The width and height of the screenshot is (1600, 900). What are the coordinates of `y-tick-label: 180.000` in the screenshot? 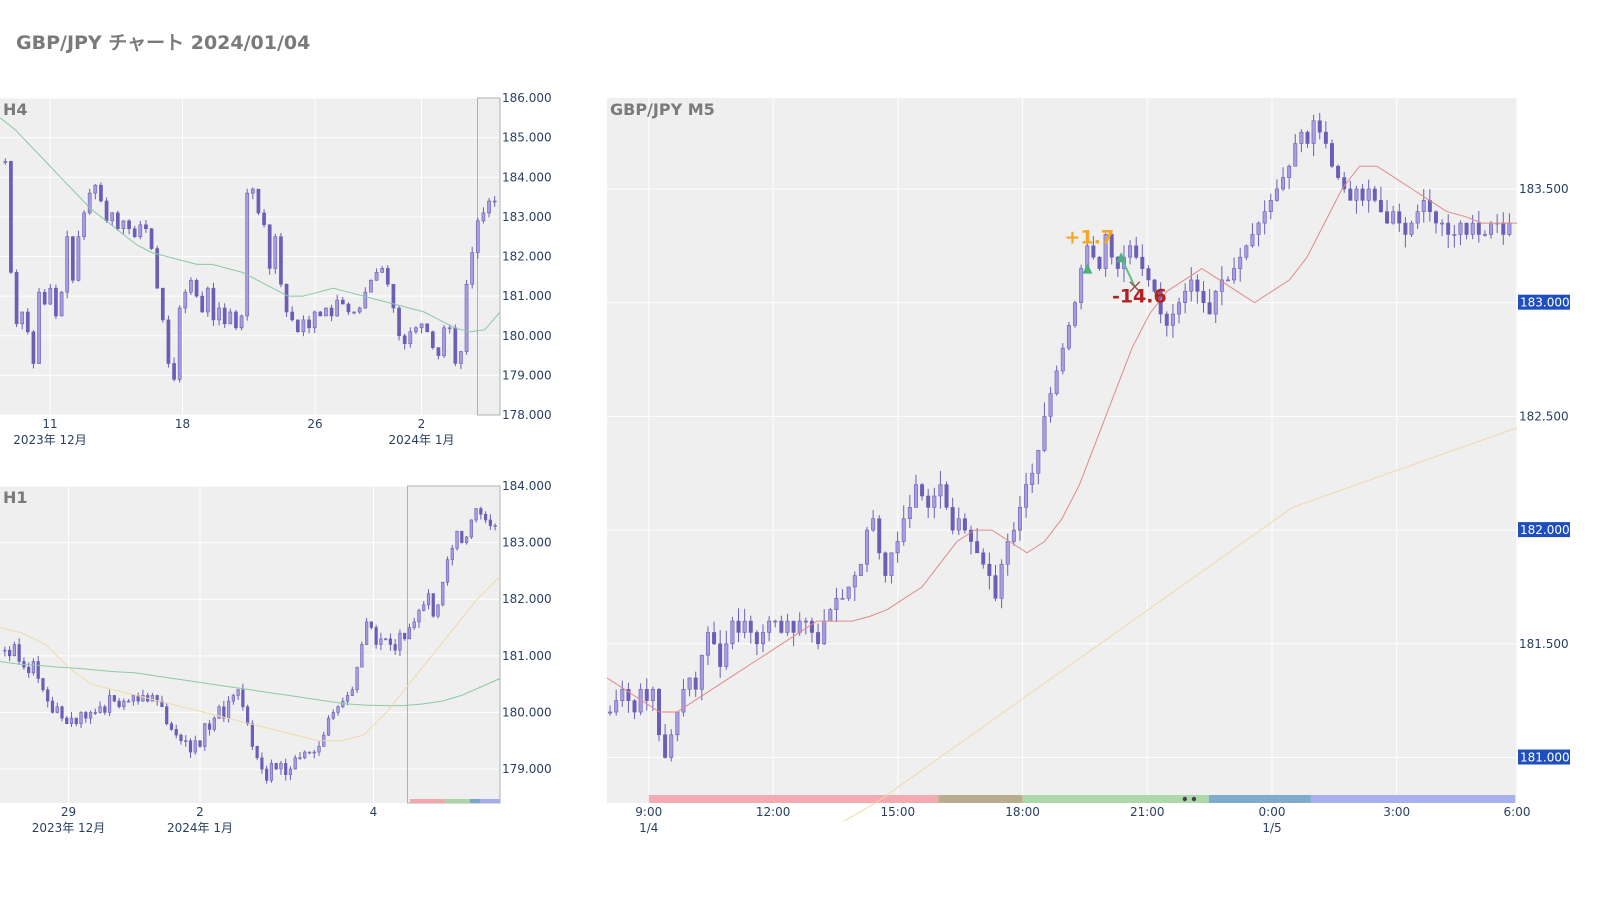 It's located at (527, 336).